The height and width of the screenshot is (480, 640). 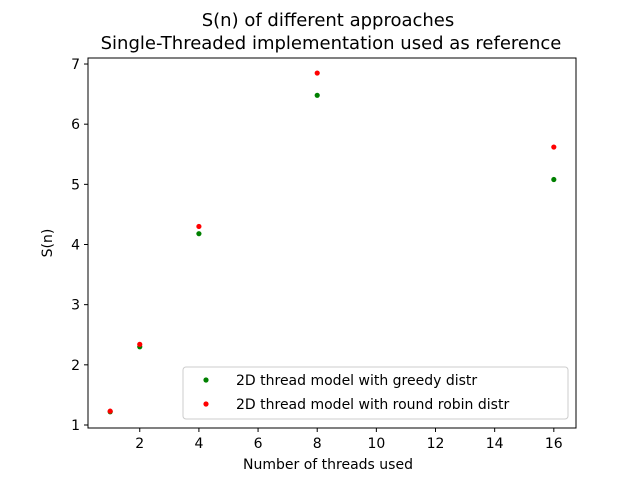 What do you see at coordinates (198, 444) in the screenshot?
I see `x-tick-label: 4` at bounding box center [198, 444].